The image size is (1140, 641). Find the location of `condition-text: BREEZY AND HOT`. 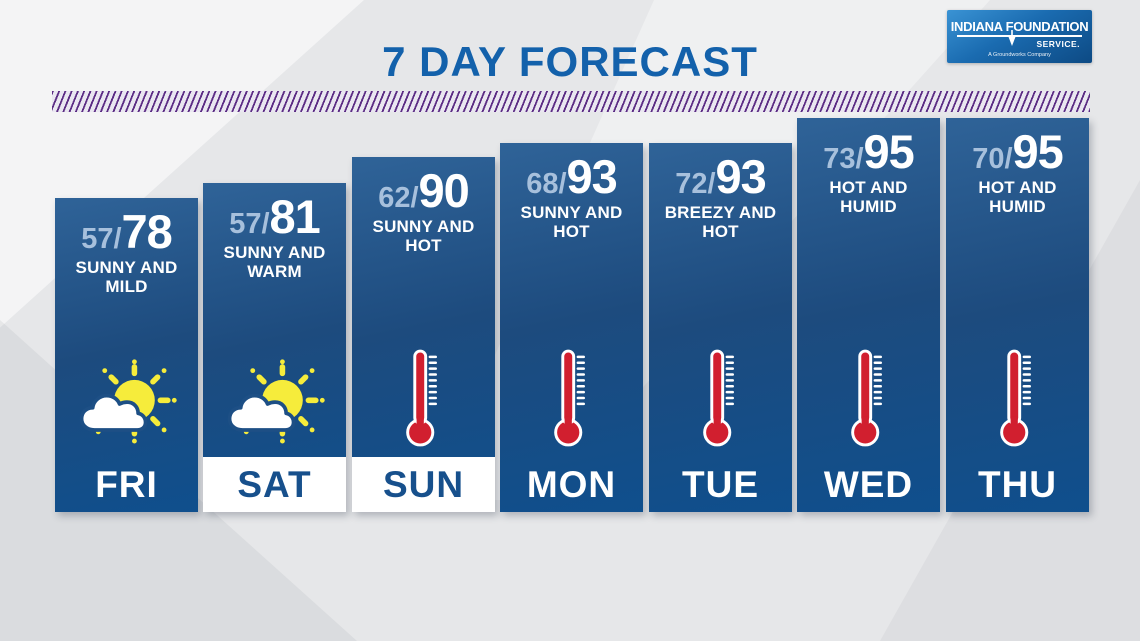

condition-text: BREEZY AND HOT is located at coordinates (720, 222).